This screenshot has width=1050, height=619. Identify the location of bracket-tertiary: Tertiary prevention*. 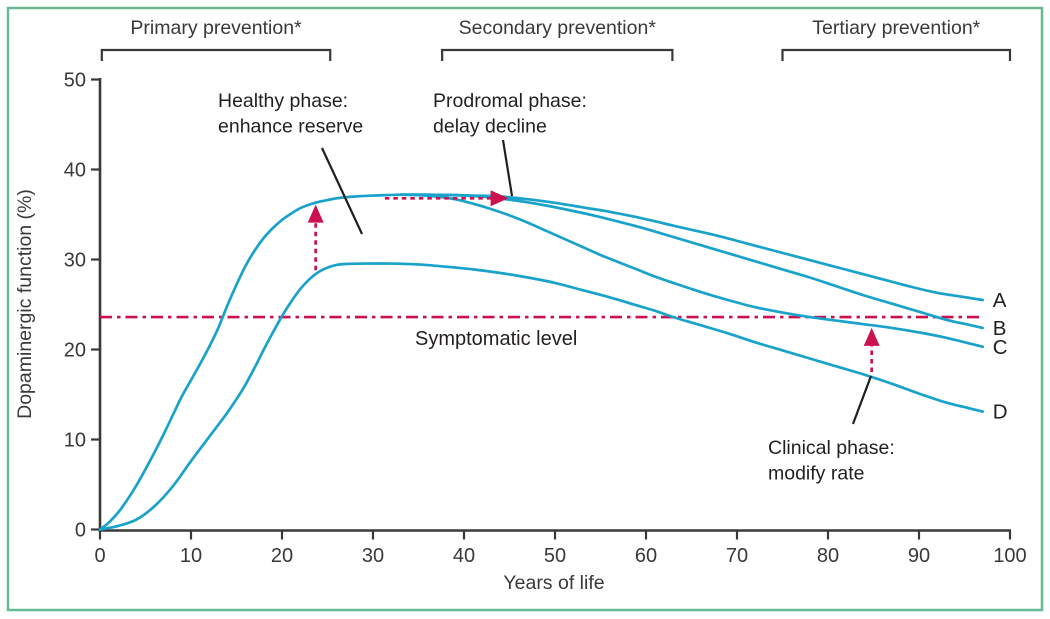
(896, 39).